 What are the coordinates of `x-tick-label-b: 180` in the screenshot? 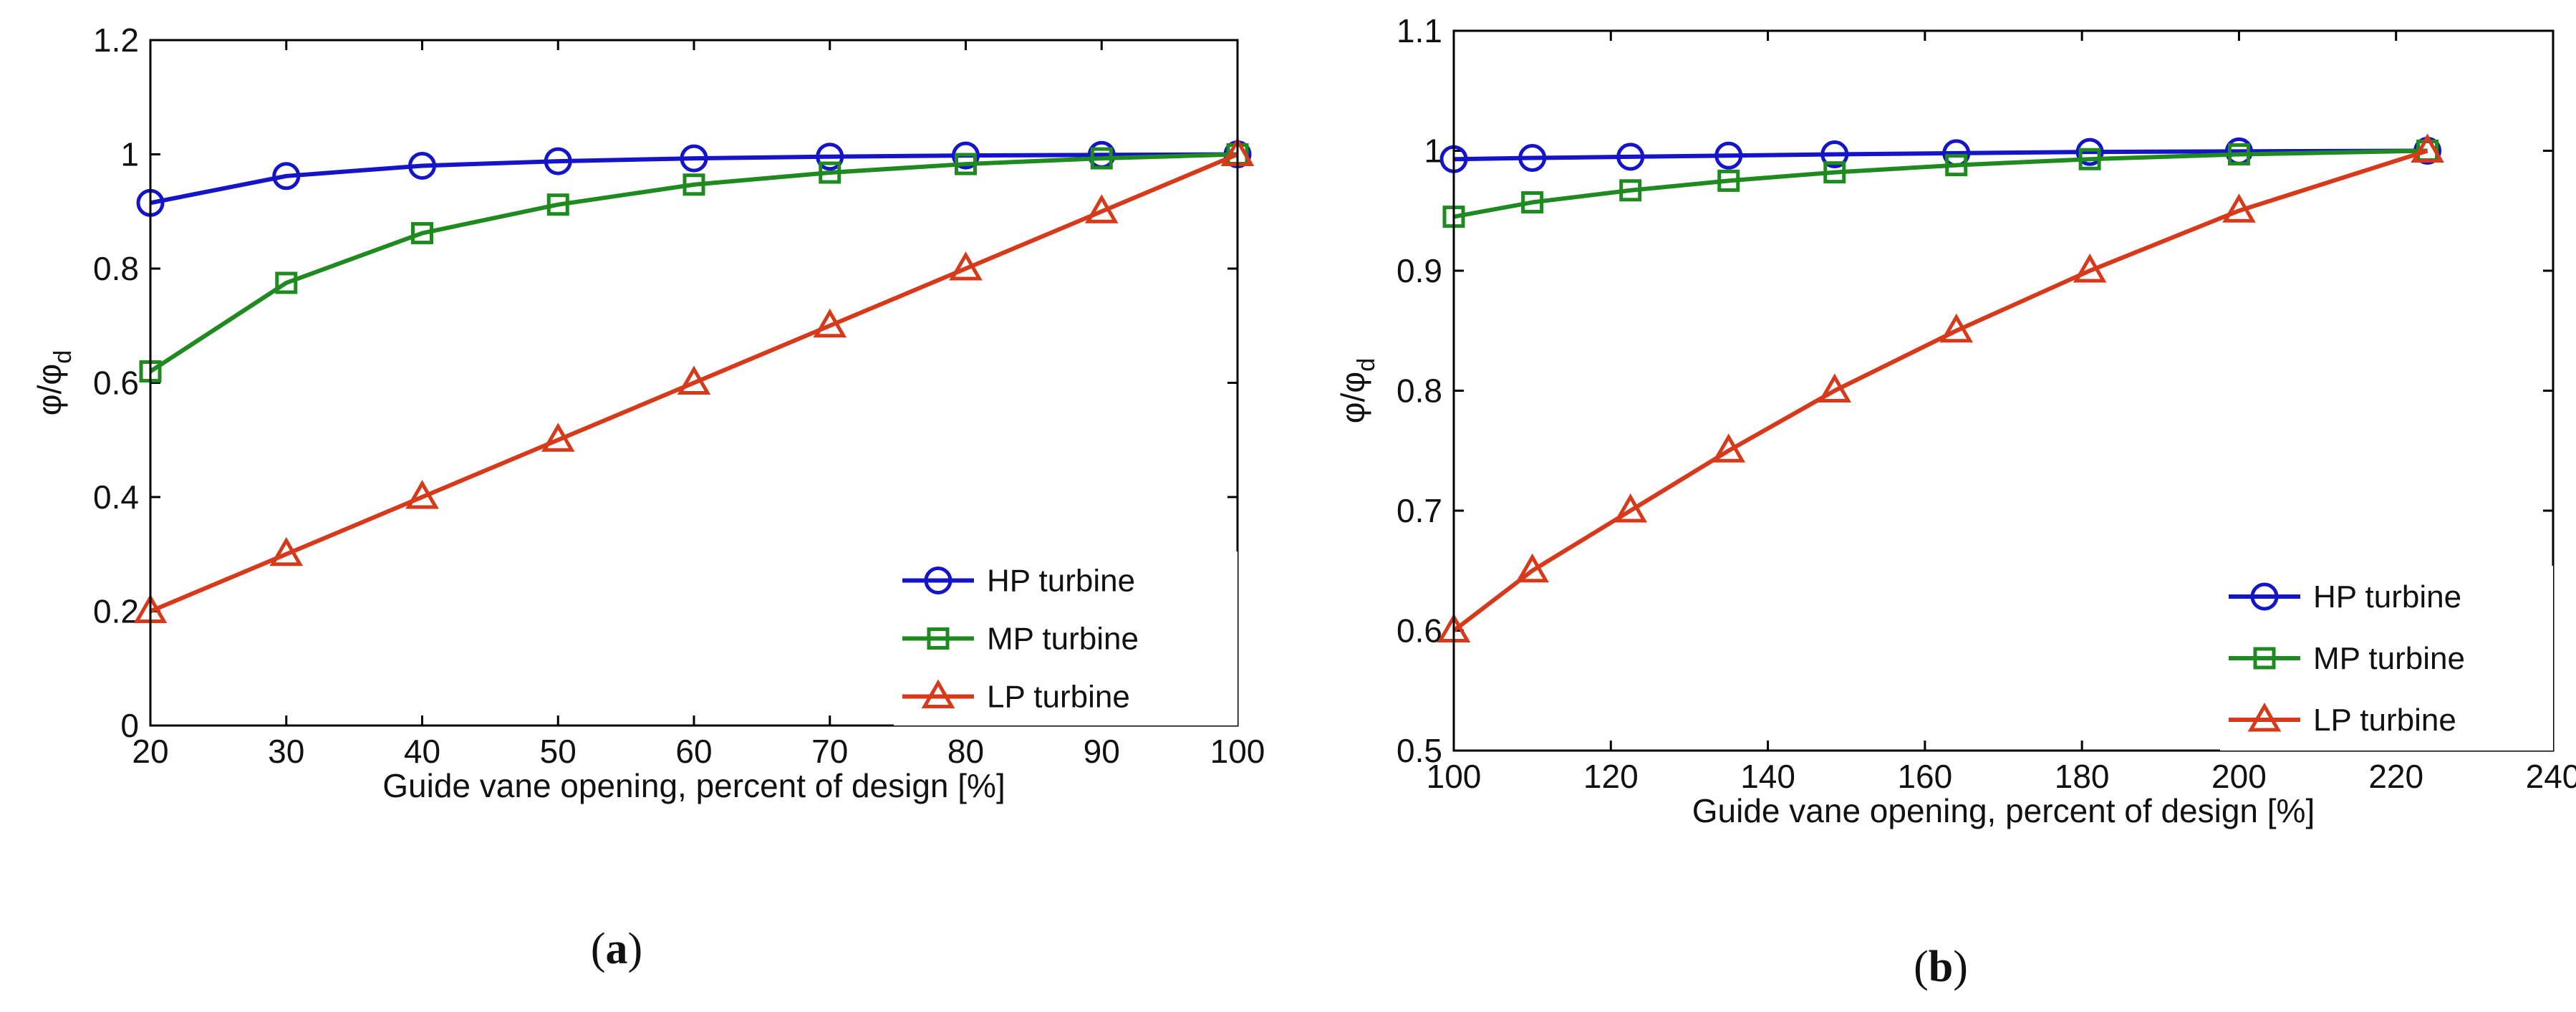 It's located at (2082, 777).